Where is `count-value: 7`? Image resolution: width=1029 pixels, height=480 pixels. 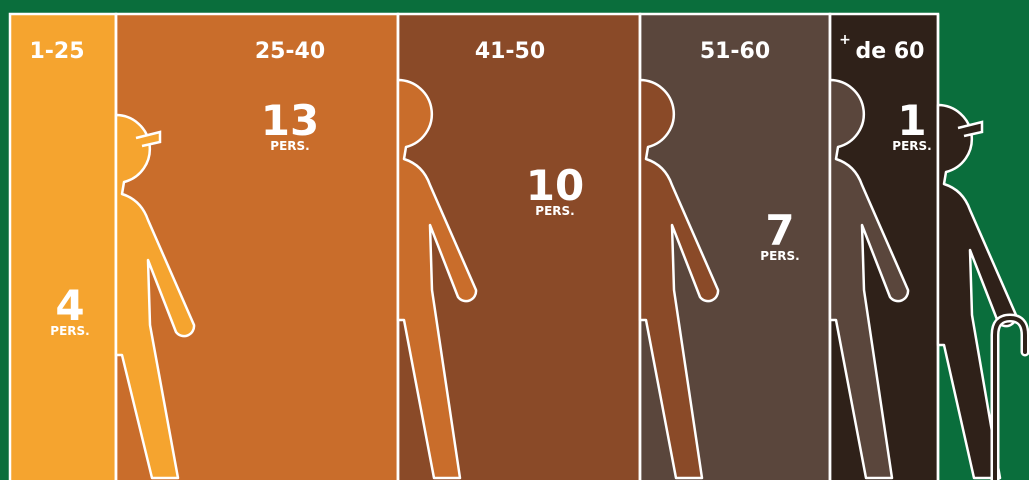 count-value: 7 is located at coordinates (779, 230).